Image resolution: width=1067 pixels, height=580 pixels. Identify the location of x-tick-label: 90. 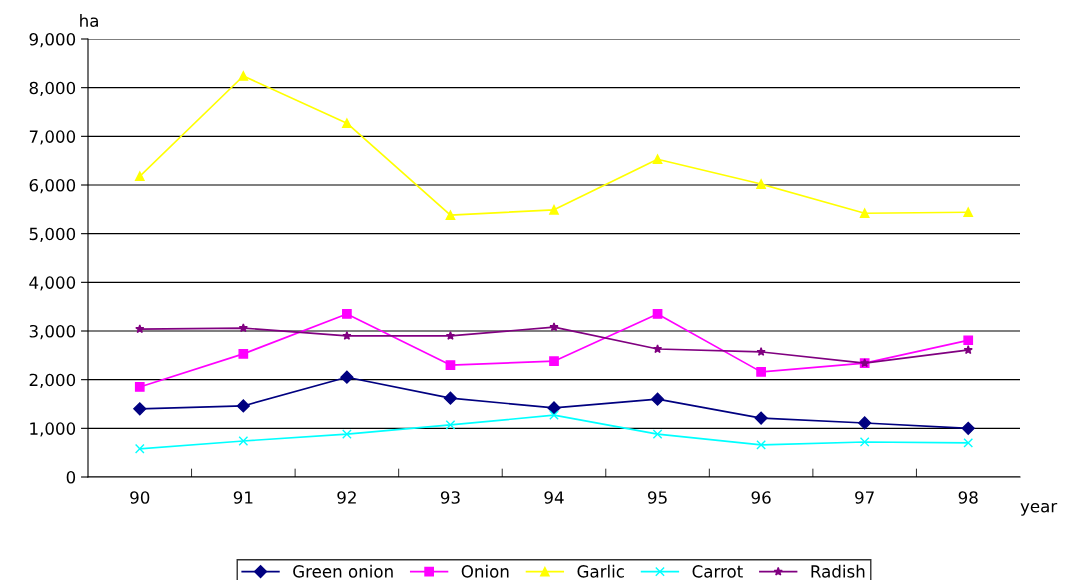
(140, 497).